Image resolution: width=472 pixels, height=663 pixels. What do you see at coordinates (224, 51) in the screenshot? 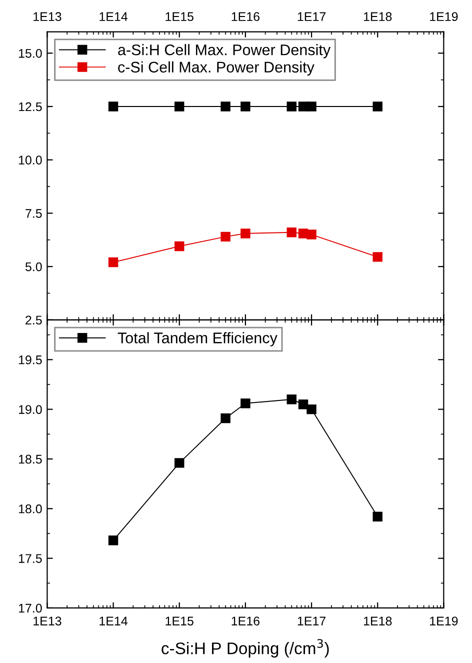
I see `legend-label: a-Si:H Cell Max. Power Density` at bounding box center [224, 51].